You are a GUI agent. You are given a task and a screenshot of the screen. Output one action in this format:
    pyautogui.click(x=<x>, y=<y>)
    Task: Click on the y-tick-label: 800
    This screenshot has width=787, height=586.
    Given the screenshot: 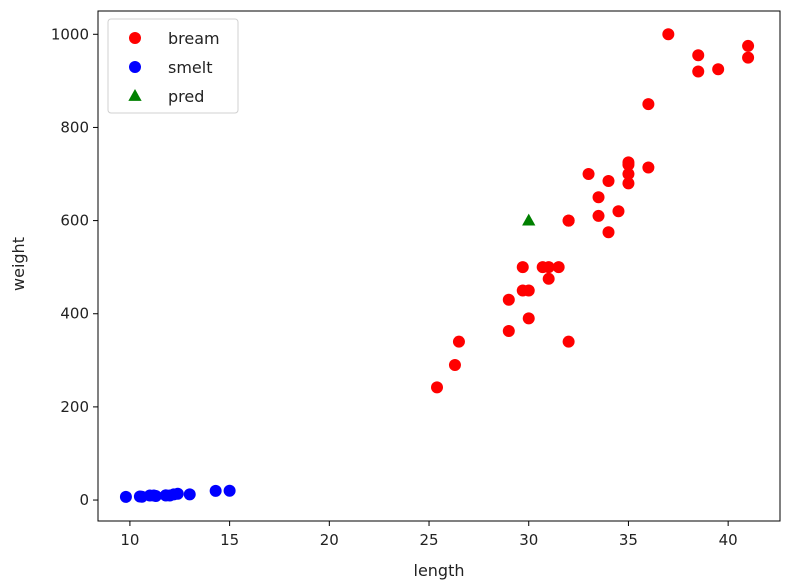 What is the action you would take?
    pyautogui.click(x=74, y=127)
    